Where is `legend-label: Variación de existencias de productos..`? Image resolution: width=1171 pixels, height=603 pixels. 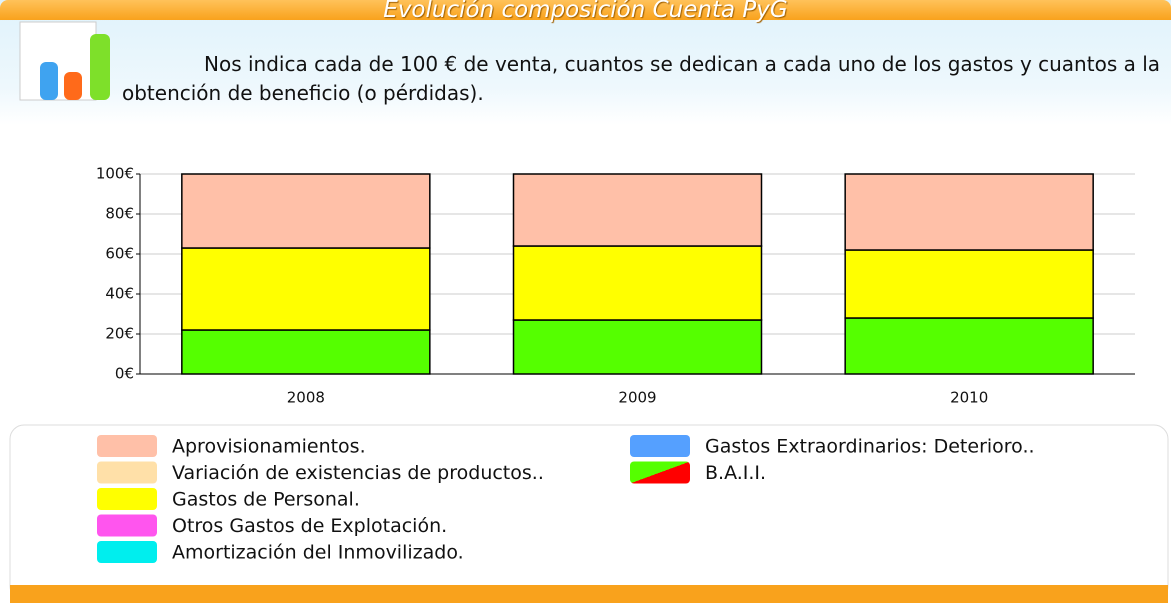
legend-label: Variación de existencias de productos.. is located at coordinates (358, 473).